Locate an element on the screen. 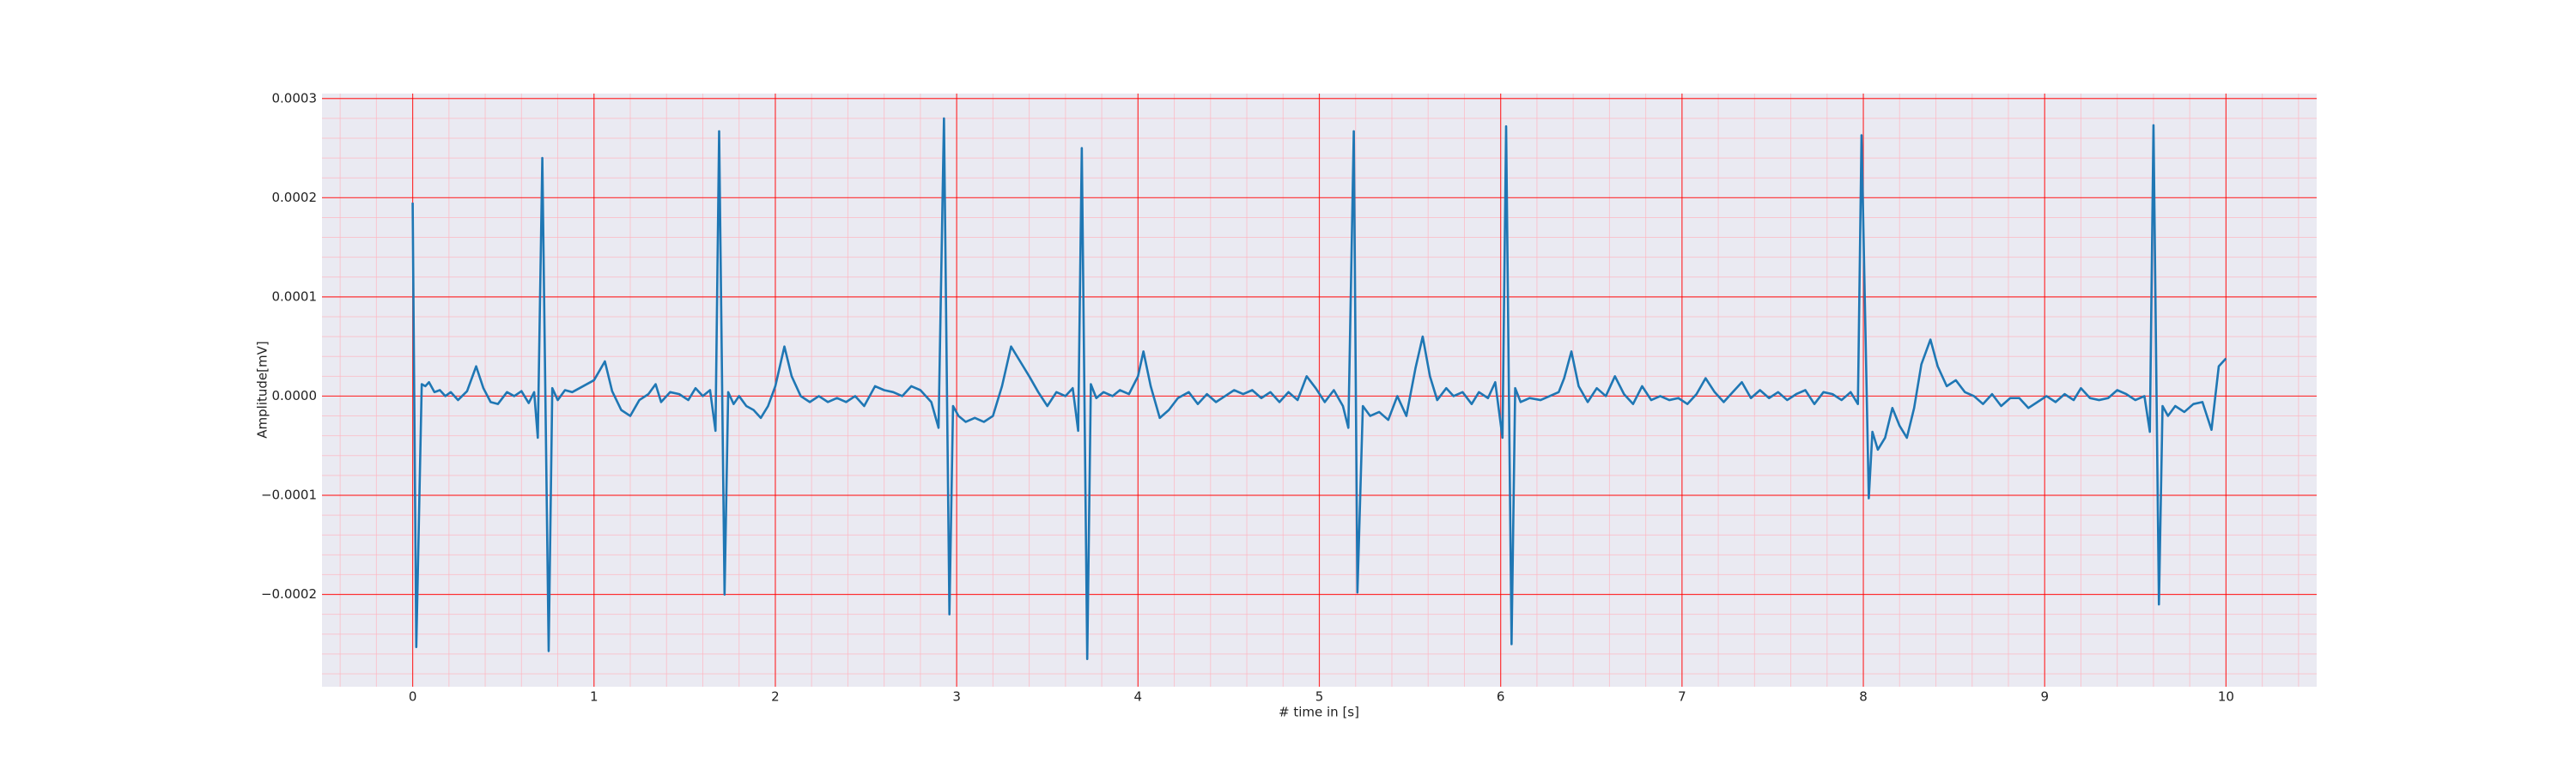  y-tick-label: −0.0002 is located at coordinates (289, 594).